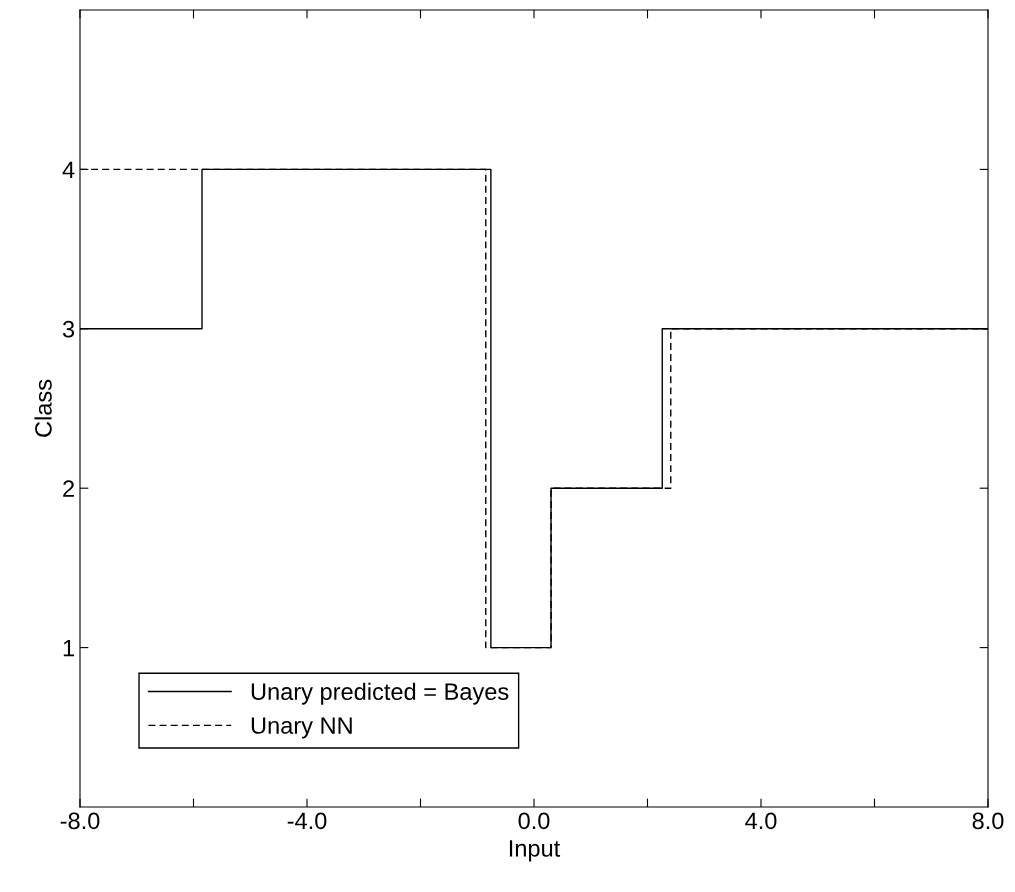 The image size is (1015, 892). I want to click on x-tick-label: 4.0, so click(761, 821).